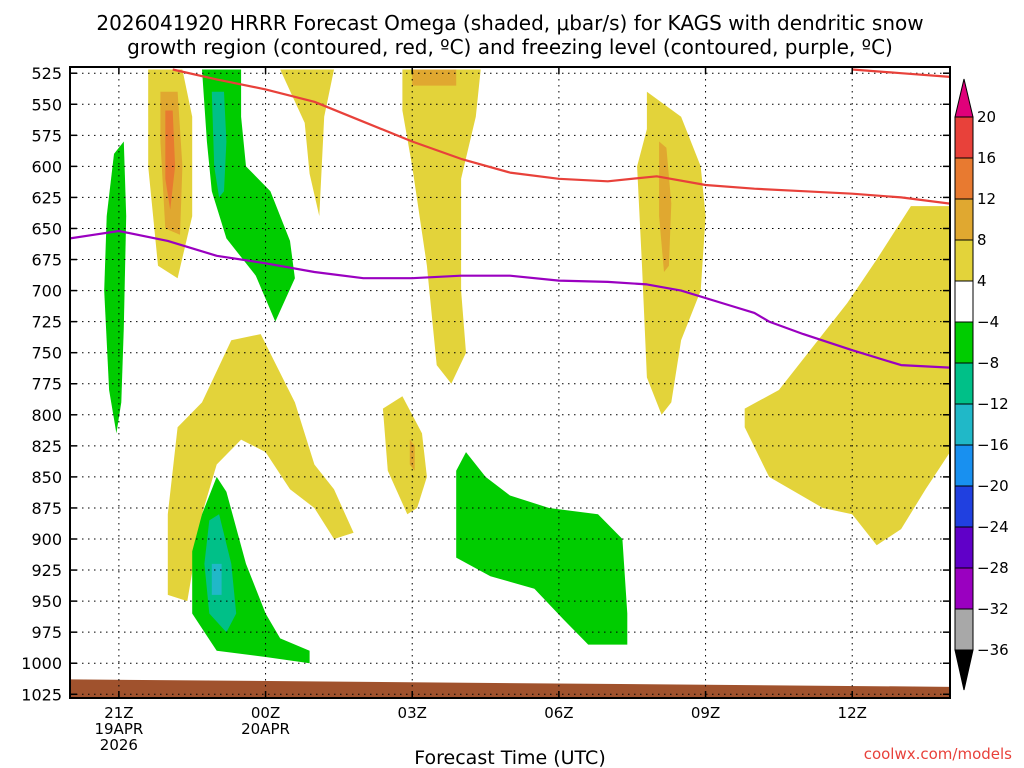 This screenshot has height=768, width=1024. Describe the element at coordinates (46, 104) in the screenshot. I see `y-tick-label-550: 550` at that location.